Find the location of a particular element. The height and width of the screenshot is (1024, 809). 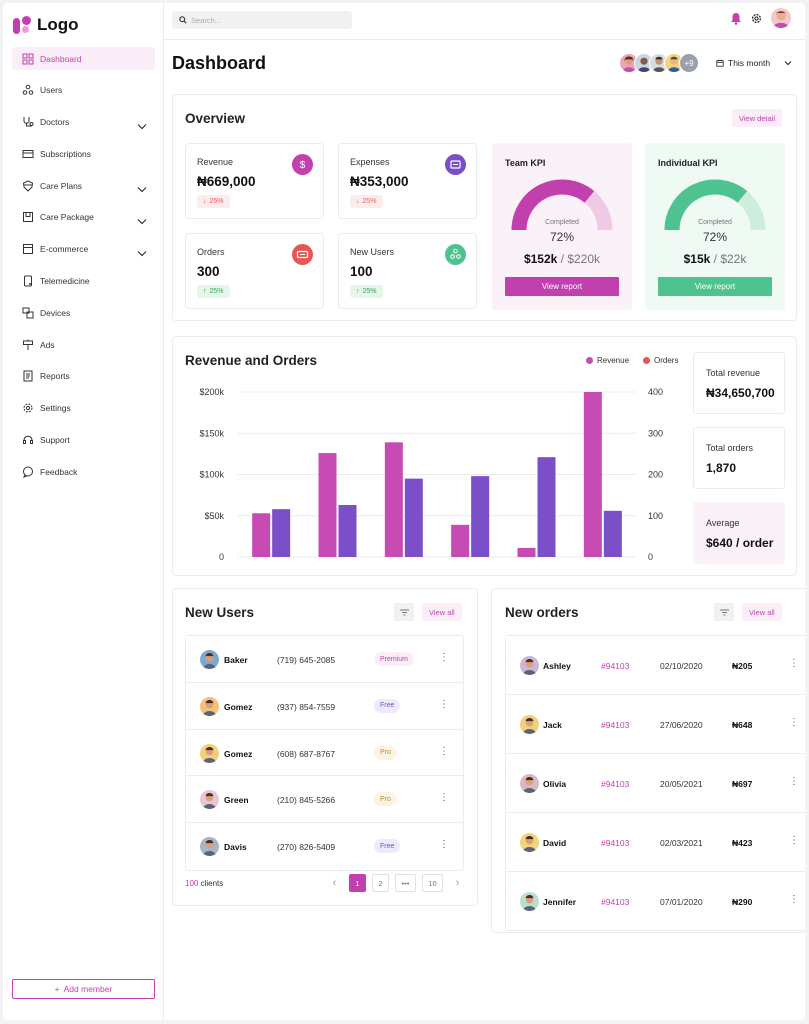

chevron-right-icon: › is located at coordinates (457, 883).